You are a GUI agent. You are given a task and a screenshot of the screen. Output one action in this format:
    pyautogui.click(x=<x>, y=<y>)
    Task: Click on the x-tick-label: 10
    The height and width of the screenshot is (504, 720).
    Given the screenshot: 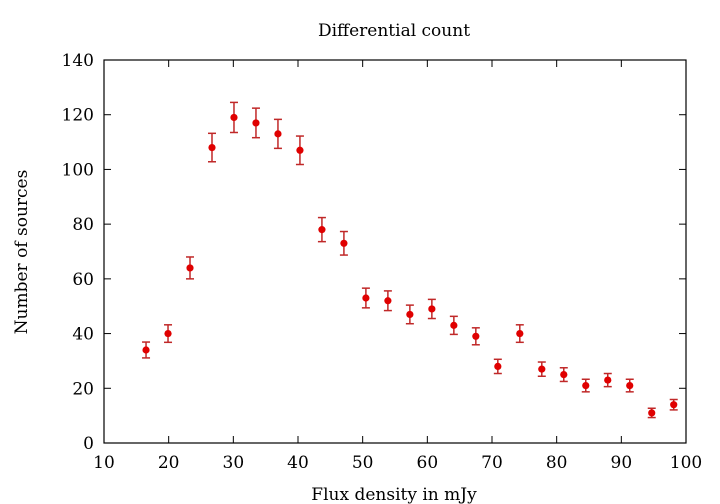 What is the action you would take?
    pyautogui.click(x=104, y=463)
    